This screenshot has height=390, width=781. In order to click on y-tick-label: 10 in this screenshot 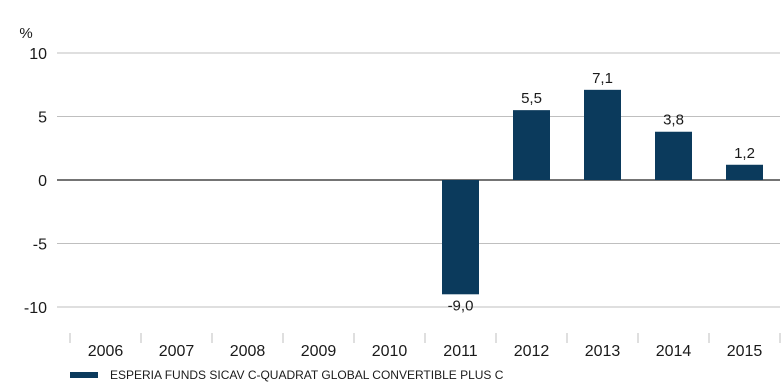, I will do `click(38, 54)`.